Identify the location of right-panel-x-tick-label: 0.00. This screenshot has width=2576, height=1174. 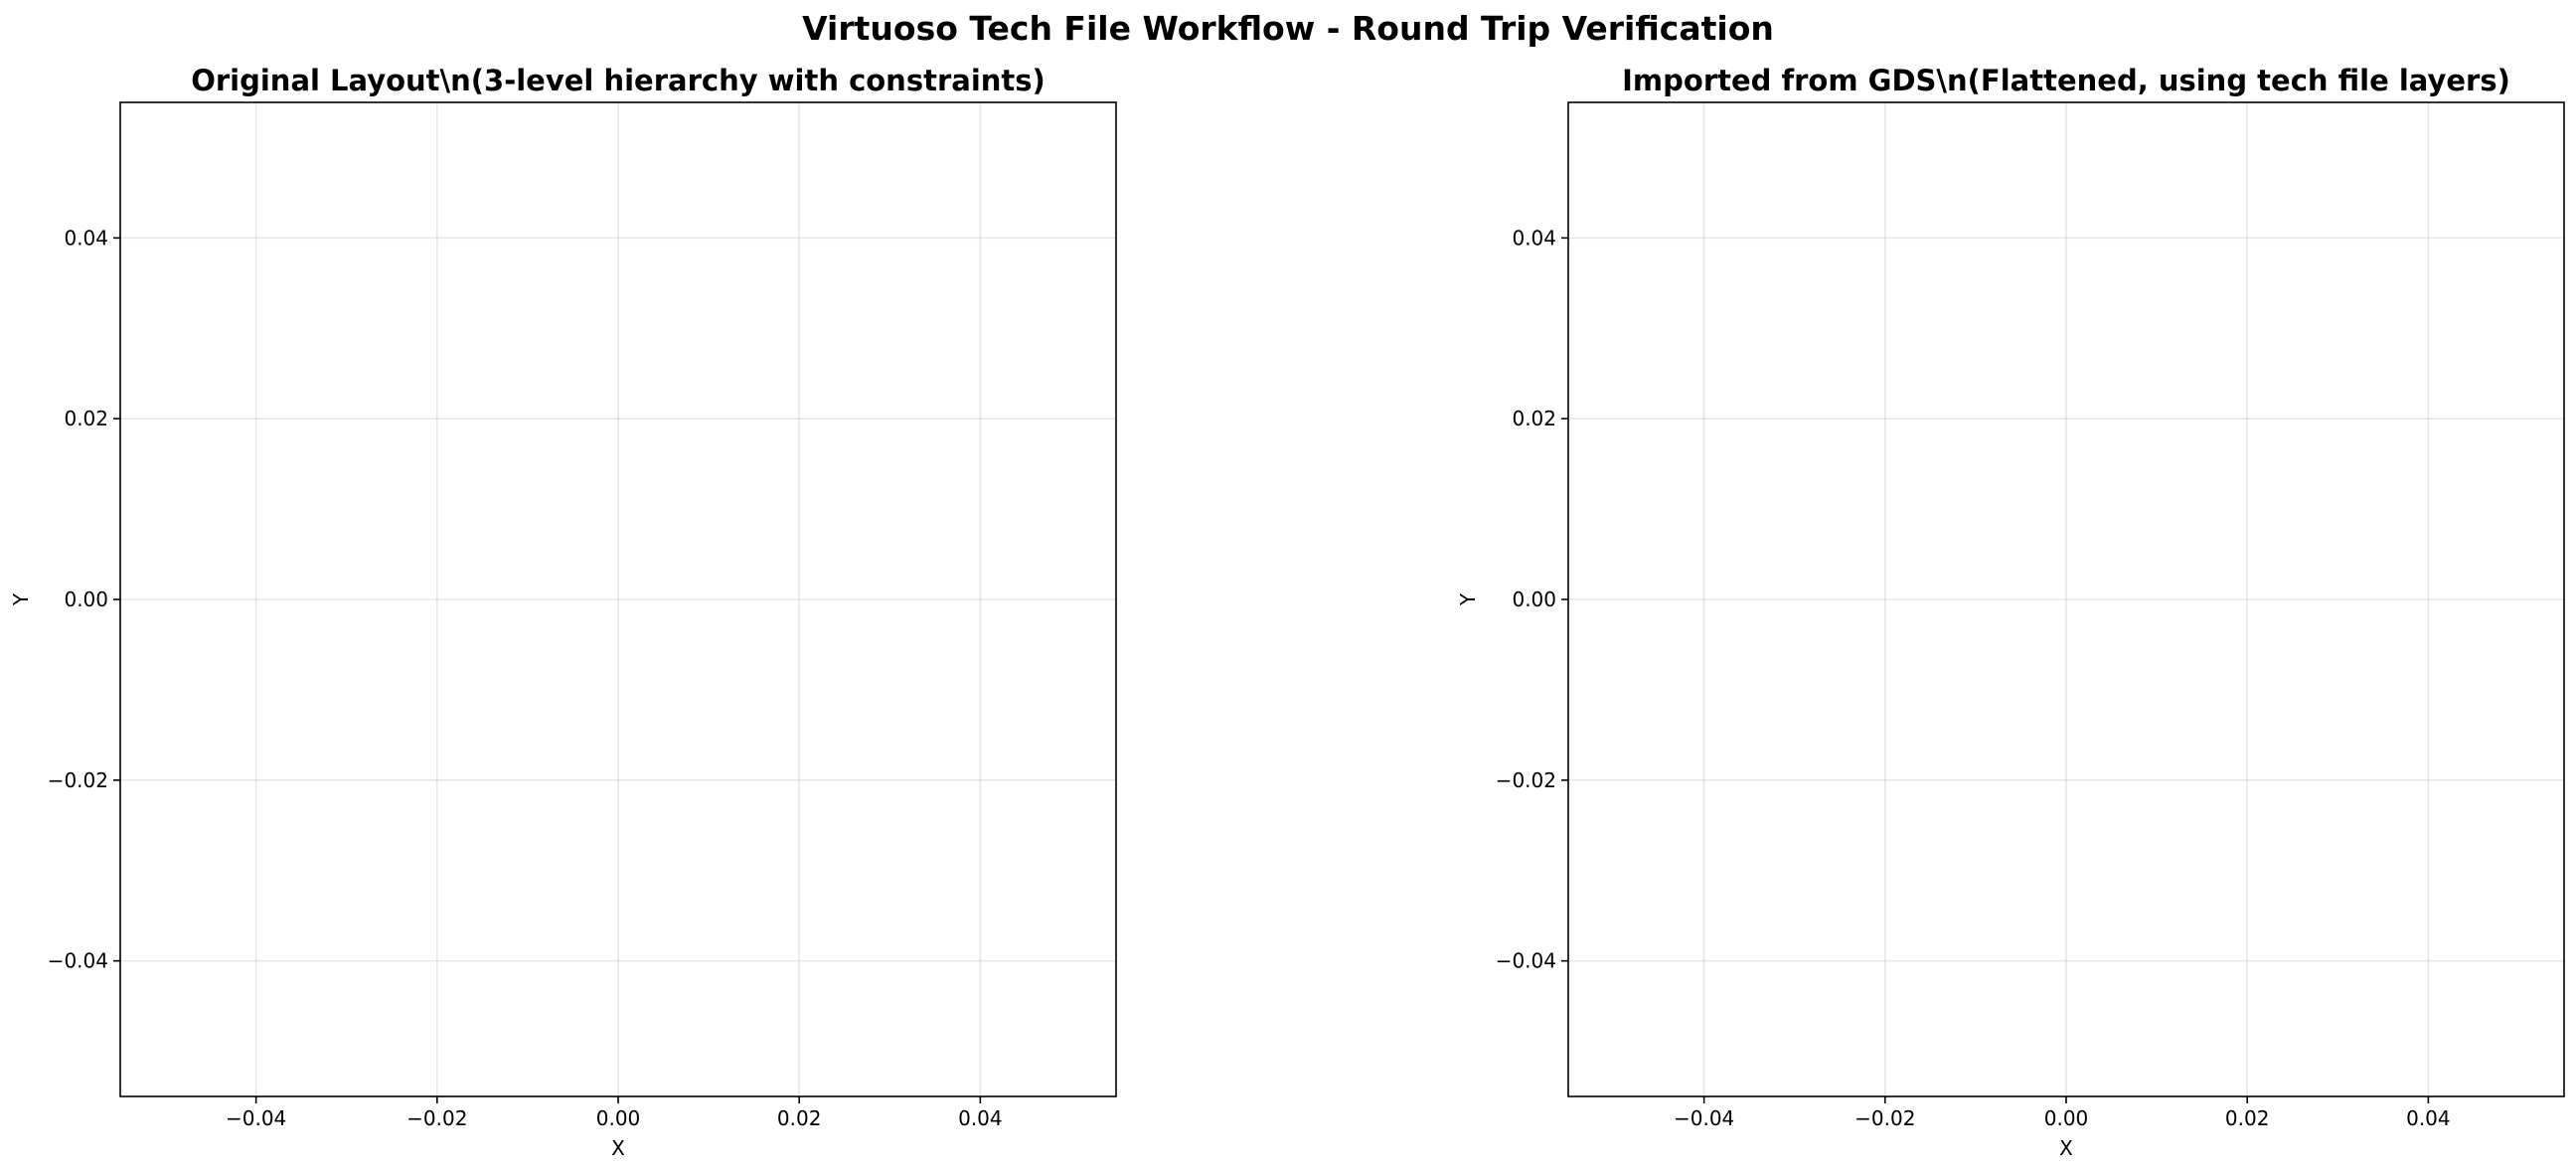
(2066, 1118).